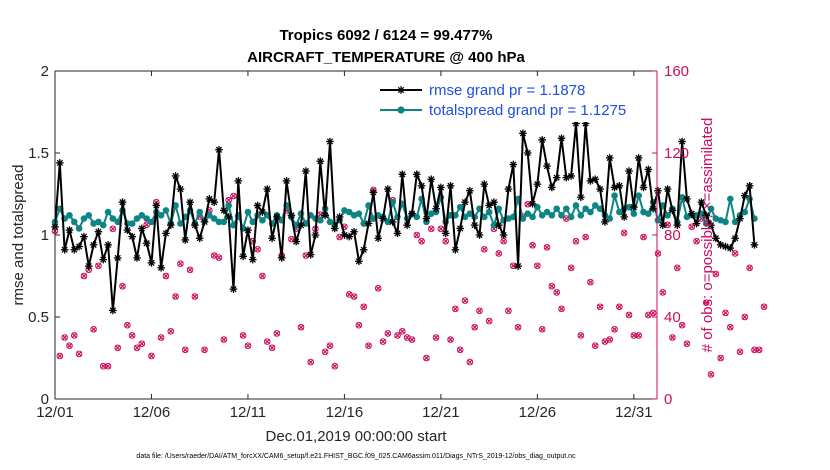 The image size is (830, 470). Describe the element at coordinates (45, 235) in the screenshot. I see `y-left-tick-label: 1` at that location.